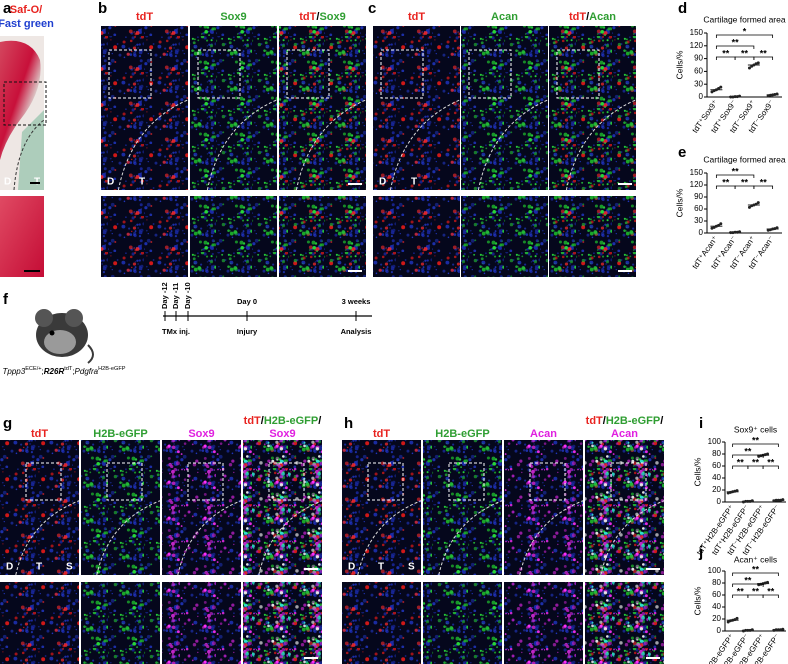 The height and width of the screenshot is (664, 788). I want to click on y-tick-label: 40, so click(716, 606).